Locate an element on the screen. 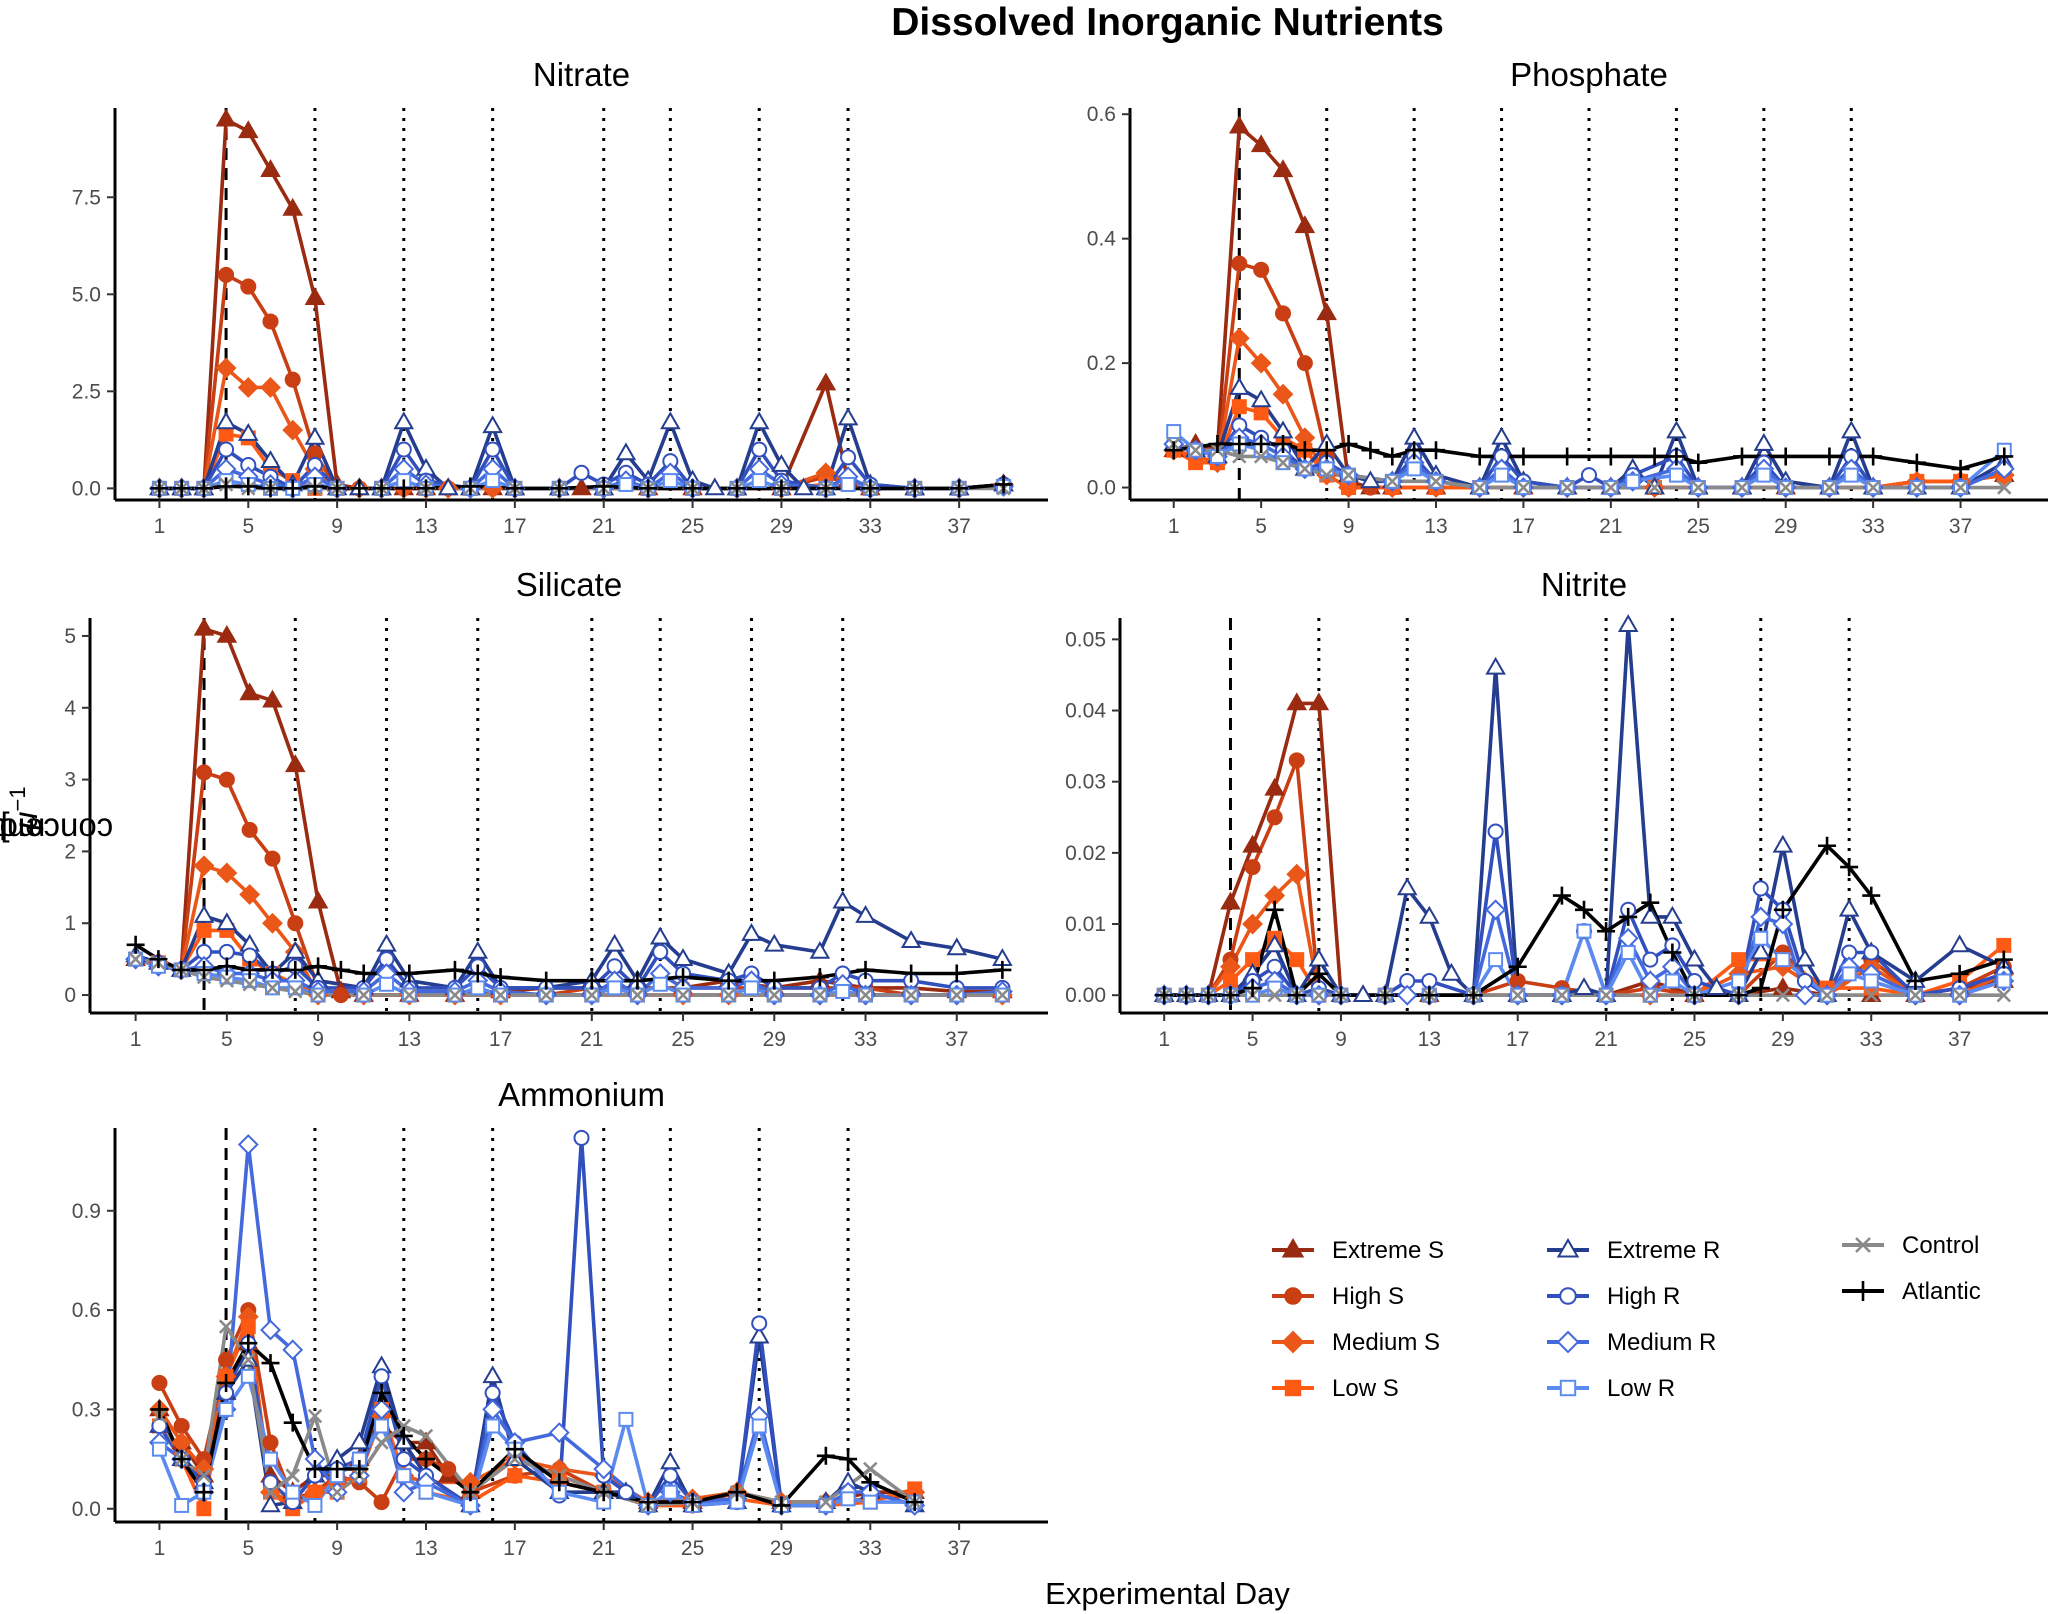  x-tick-label: 21 is located at coordinates (591, 1039).